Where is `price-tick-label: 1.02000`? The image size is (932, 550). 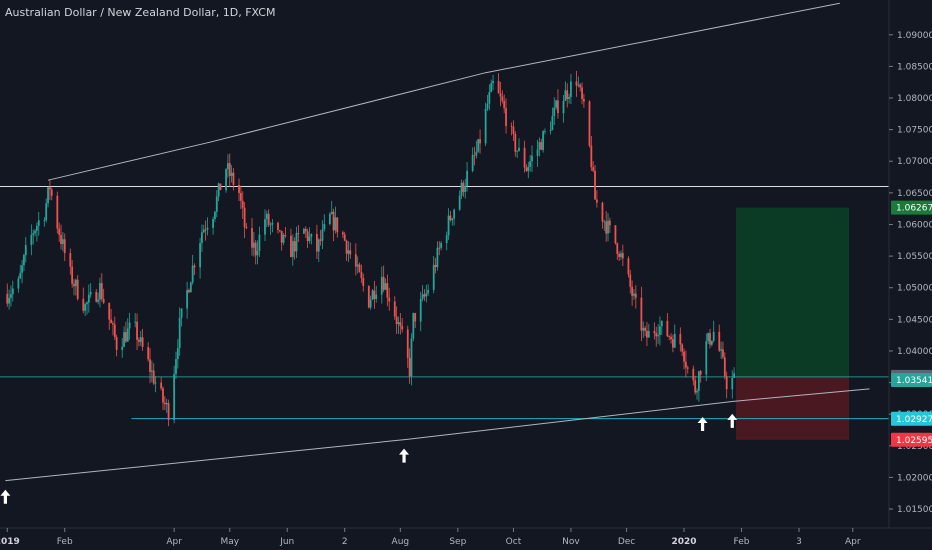
price-tick-label: 1.02000 is located at coordinates (914, 478).